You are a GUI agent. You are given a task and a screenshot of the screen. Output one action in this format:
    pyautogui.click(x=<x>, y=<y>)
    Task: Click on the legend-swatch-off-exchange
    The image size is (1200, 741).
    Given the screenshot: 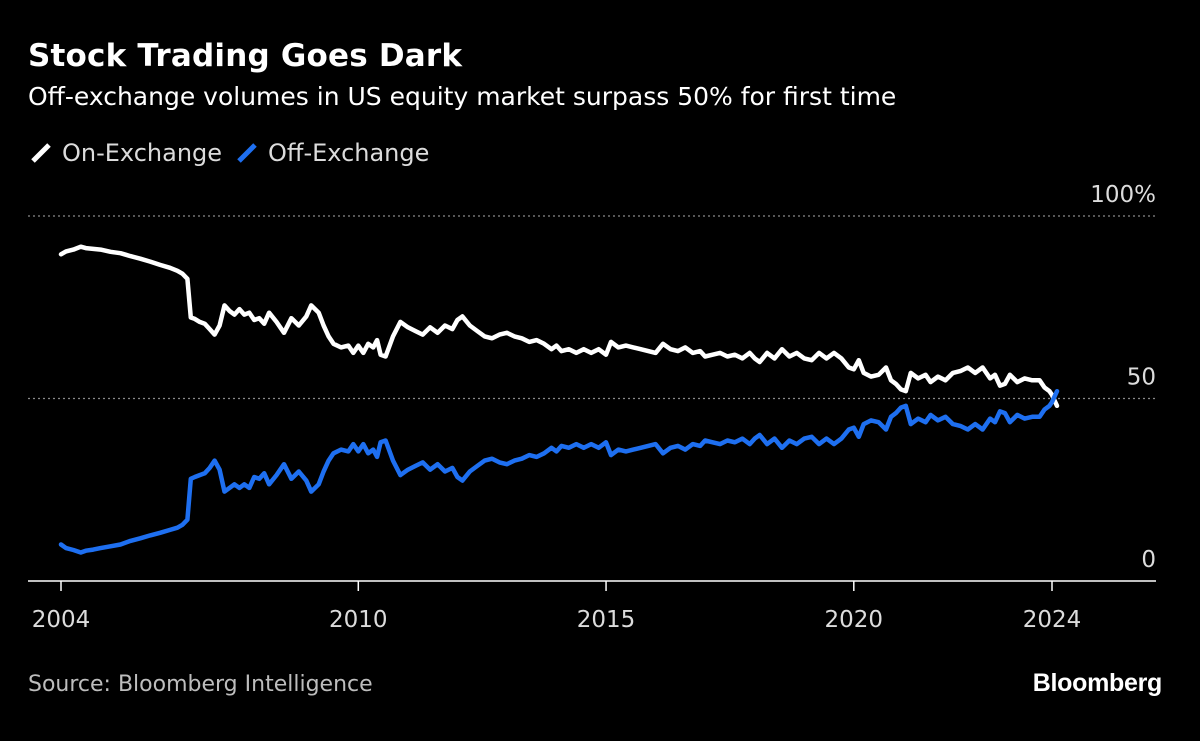 What is the action you would take?
    pyautogui.click(x=247, y=153)
    